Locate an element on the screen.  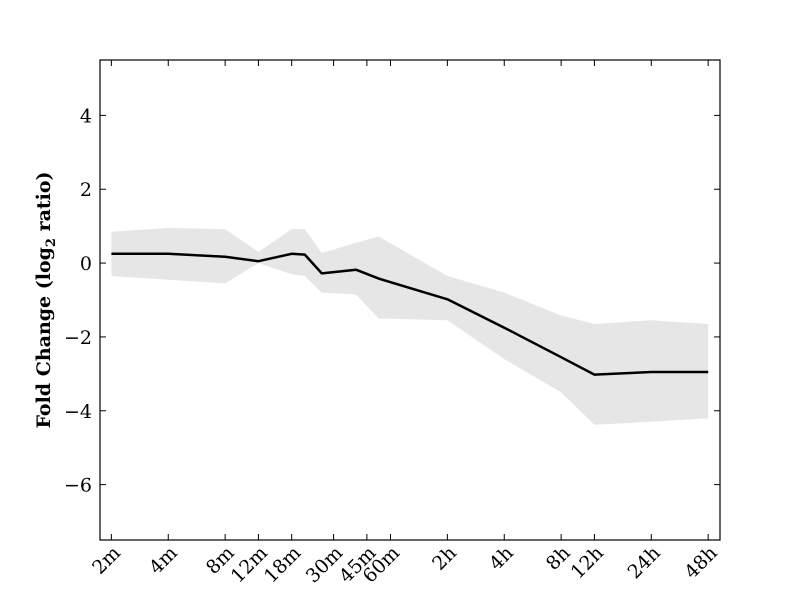
x-tick-label: 24h is located at coordinates (644, 562).